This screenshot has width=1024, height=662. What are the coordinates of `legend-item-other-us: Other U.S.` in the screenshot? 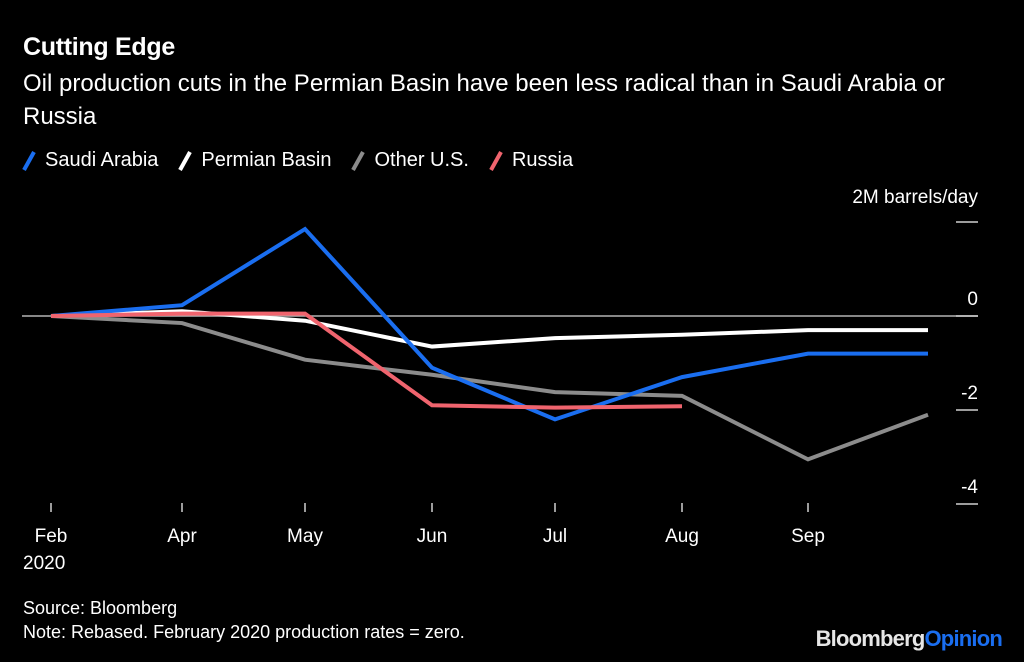 It's located at (410, 160).